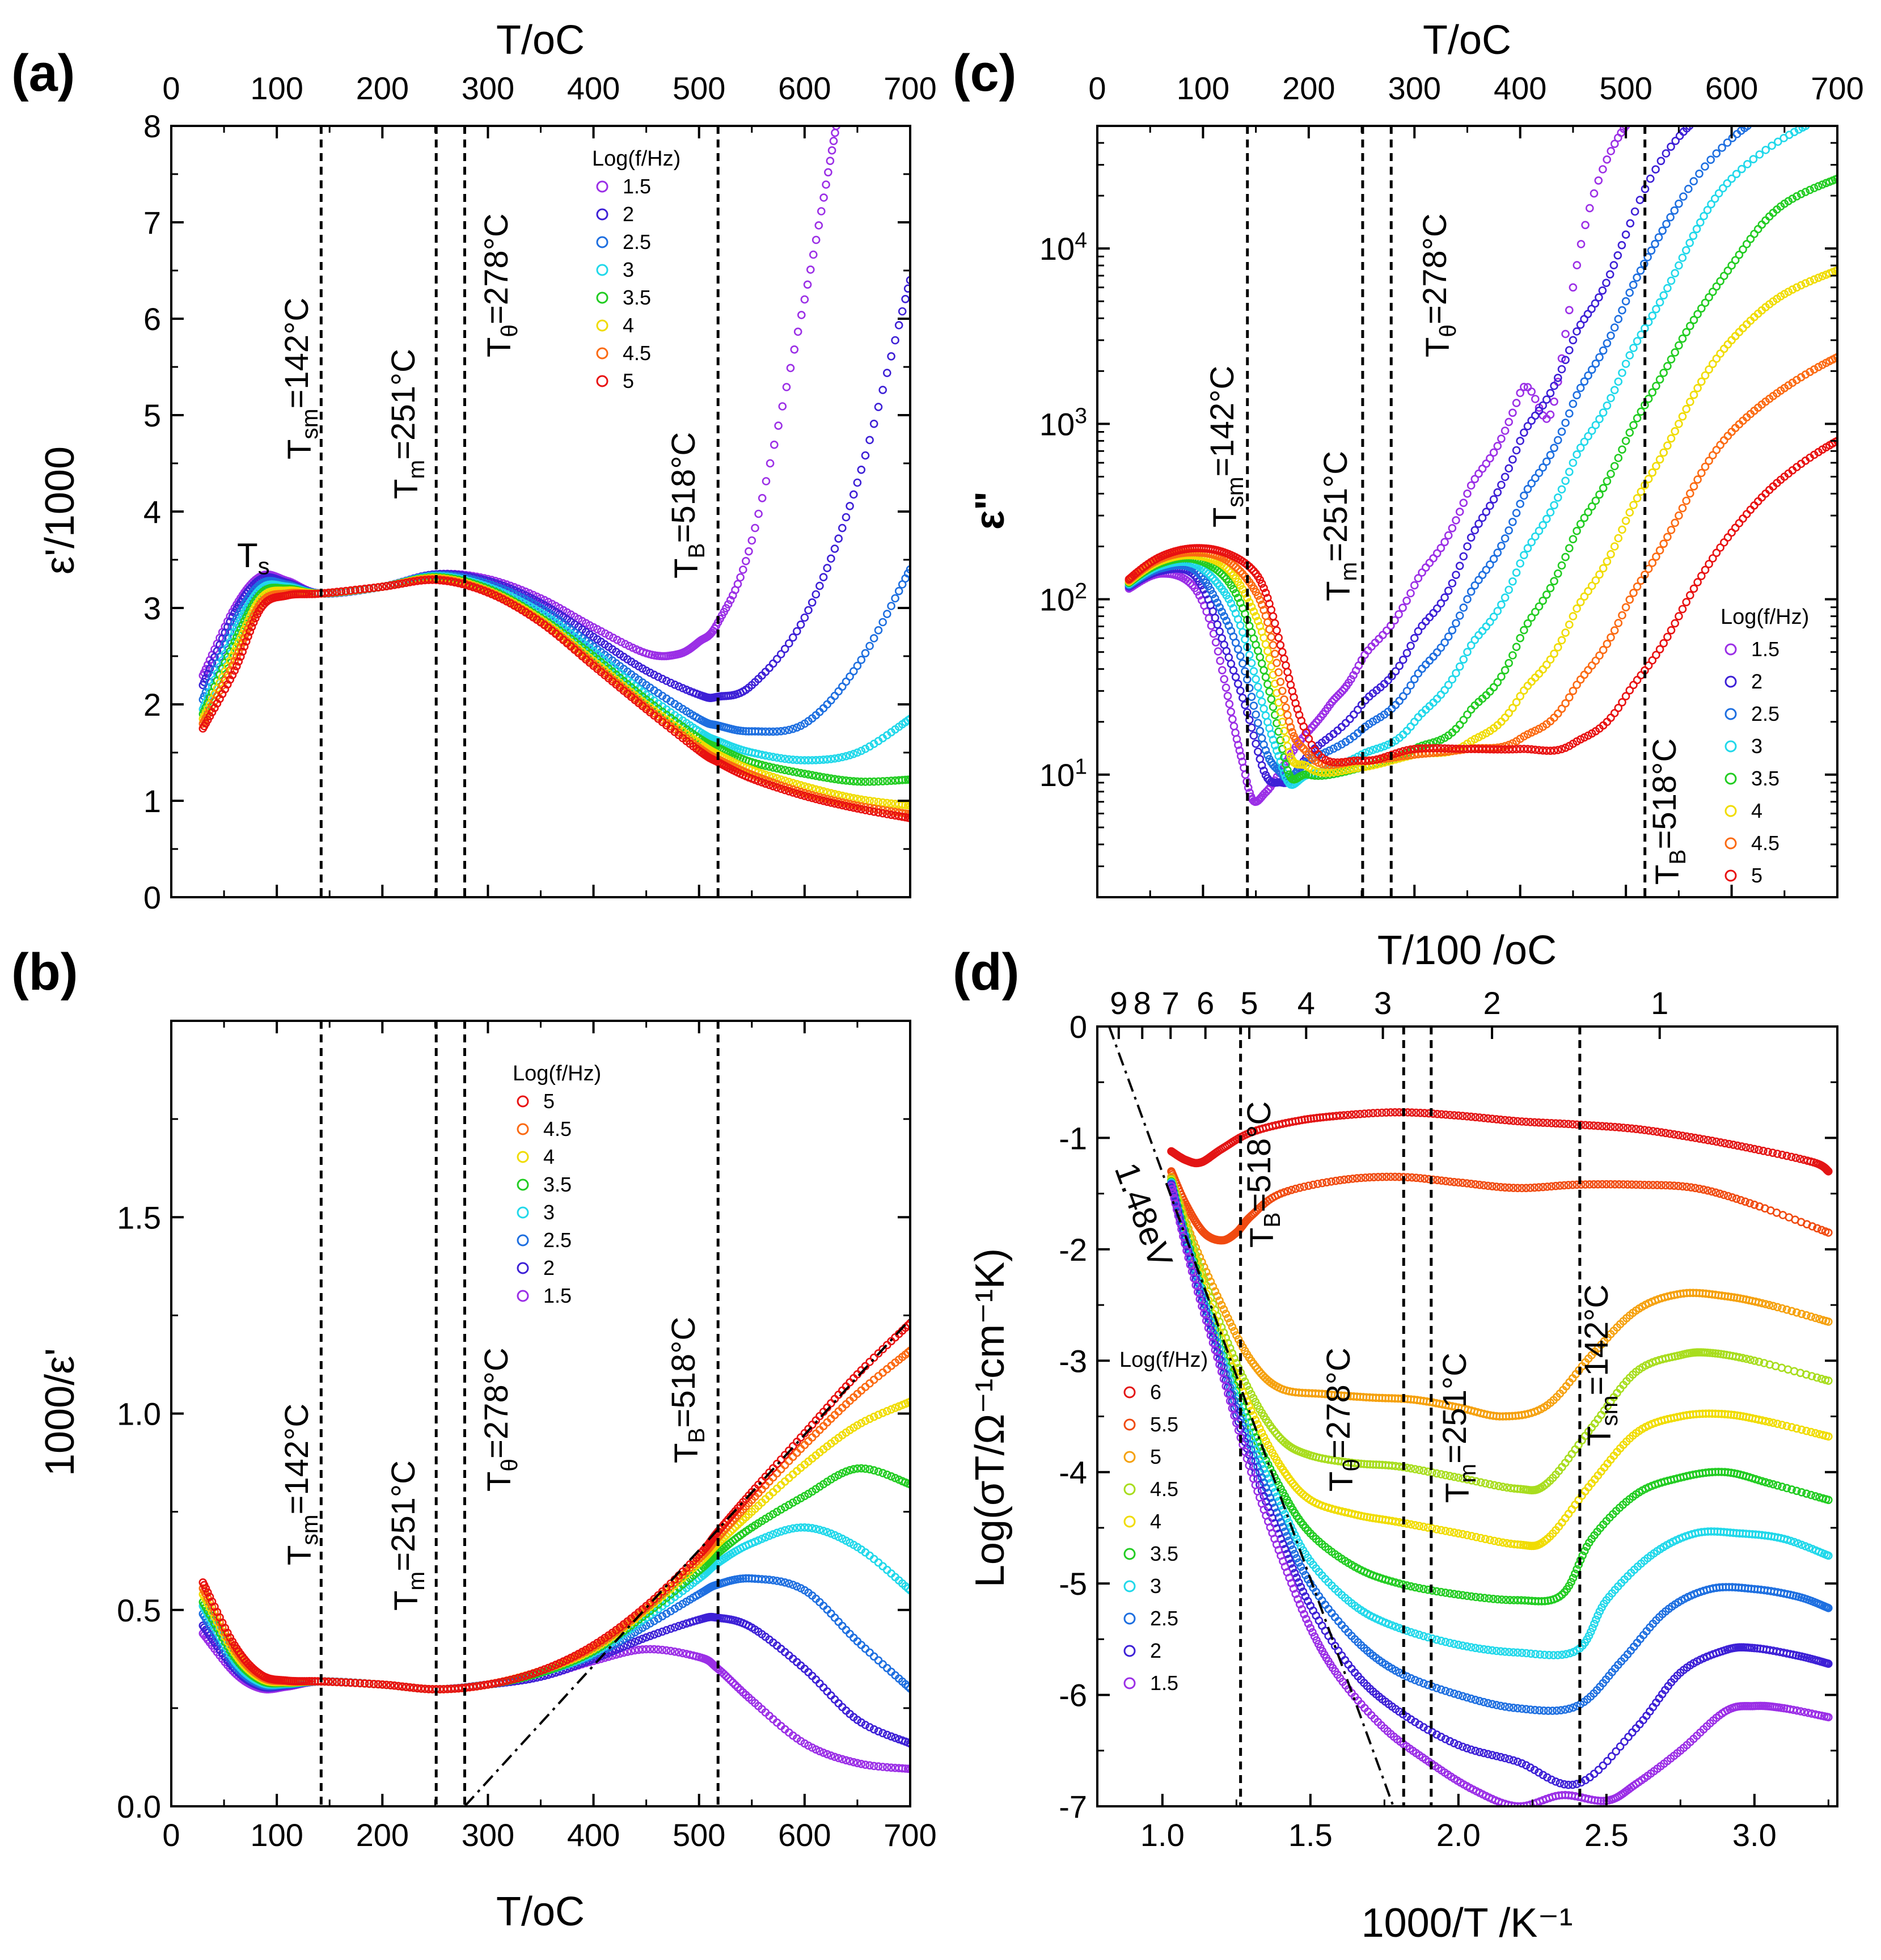 The image size is (1881, 1960). I want to click on legend-label-3: 3, so click(628, 269).